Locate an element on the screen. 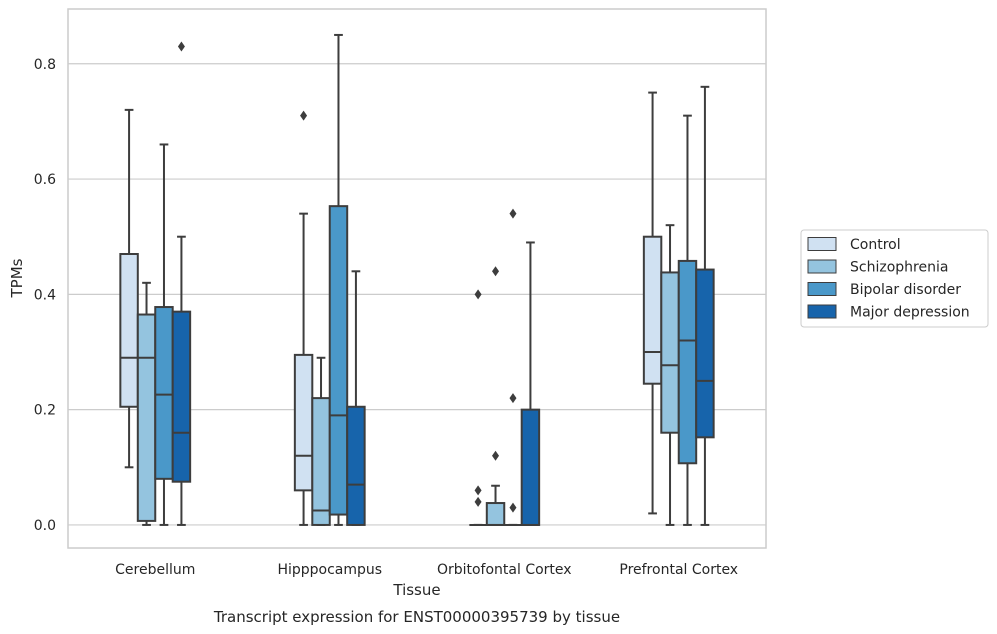 This screenshot has width=997, height=634. y-tick-label: 0.6 is located at coordinates (45, 180).